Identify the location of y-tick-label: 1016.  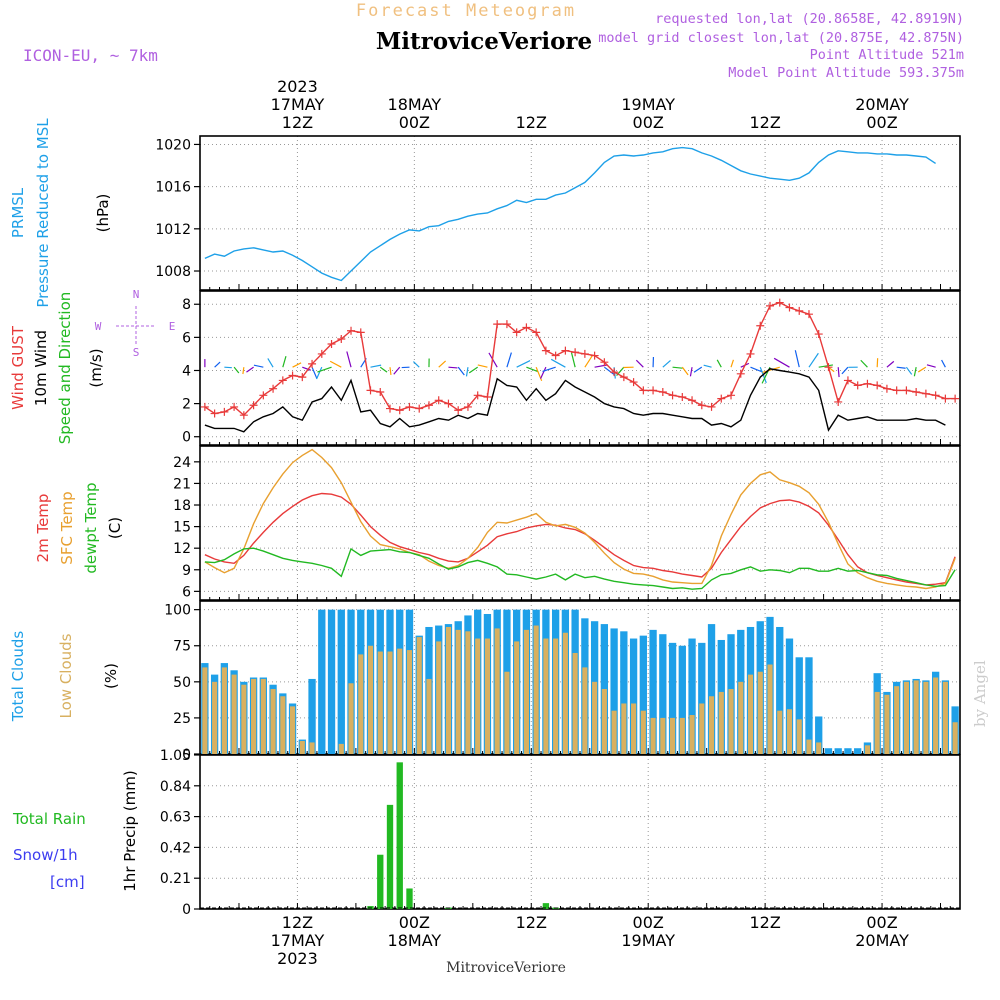
(173, 188).